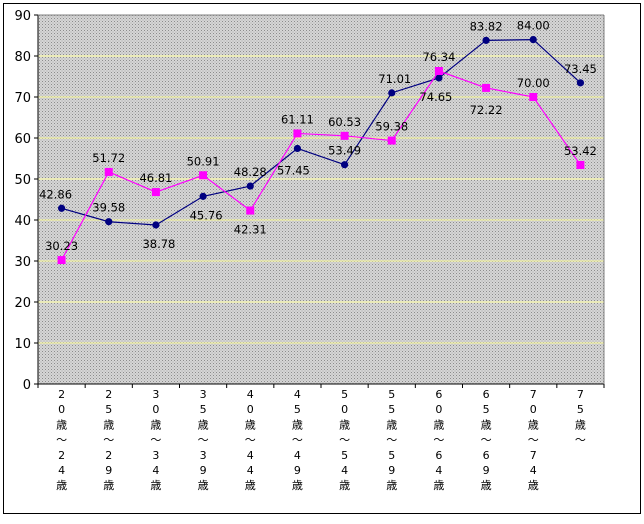 Image resolution: width=644 pixels, height=524 pixels. Describe the element at coordinates (203, 161) in the screenshot. I see `series-2-data-label: 50.91` at that location.